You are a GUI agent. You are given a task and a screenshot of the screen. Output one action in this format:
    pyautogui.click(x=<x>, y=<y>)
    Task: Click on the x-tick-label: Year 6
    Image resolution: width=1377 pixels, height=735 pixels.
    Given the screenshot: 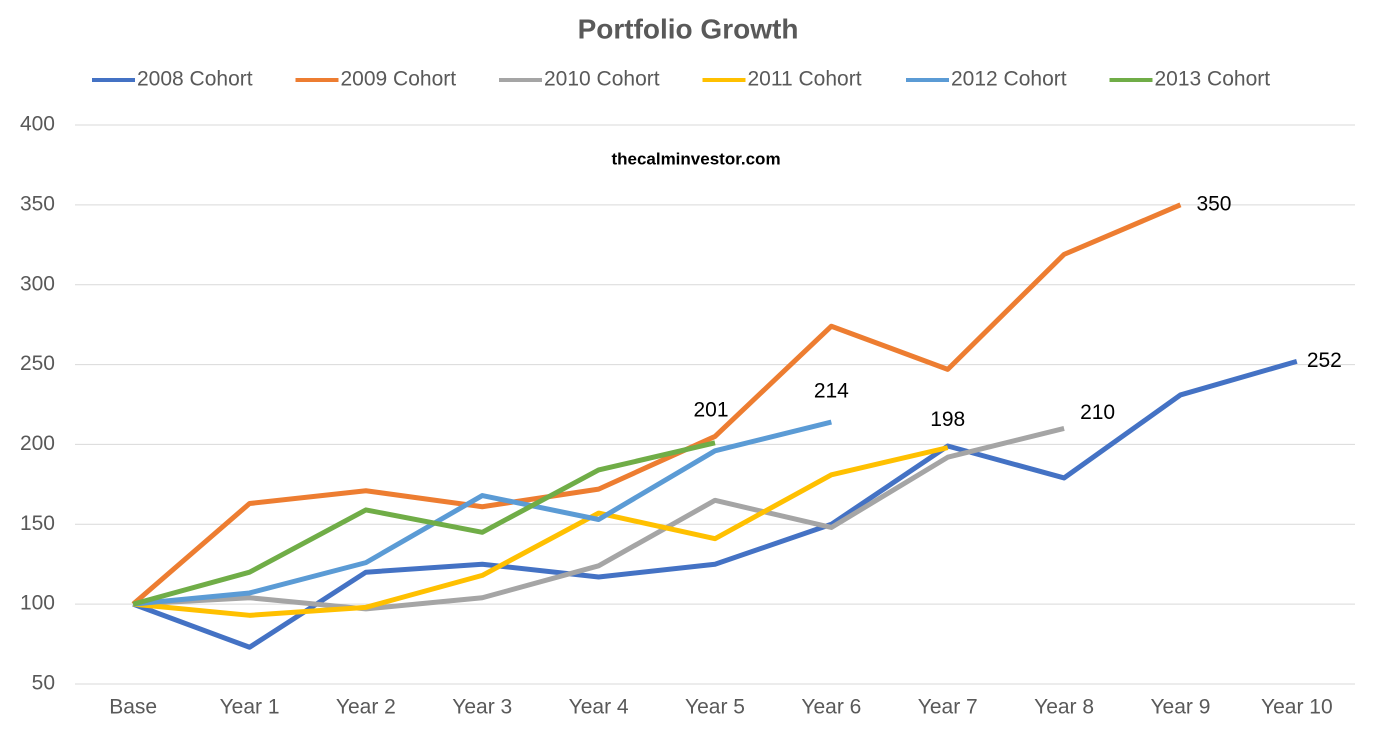 What is the action you would take?
    pyautogui.click(x=831, y=707)
    